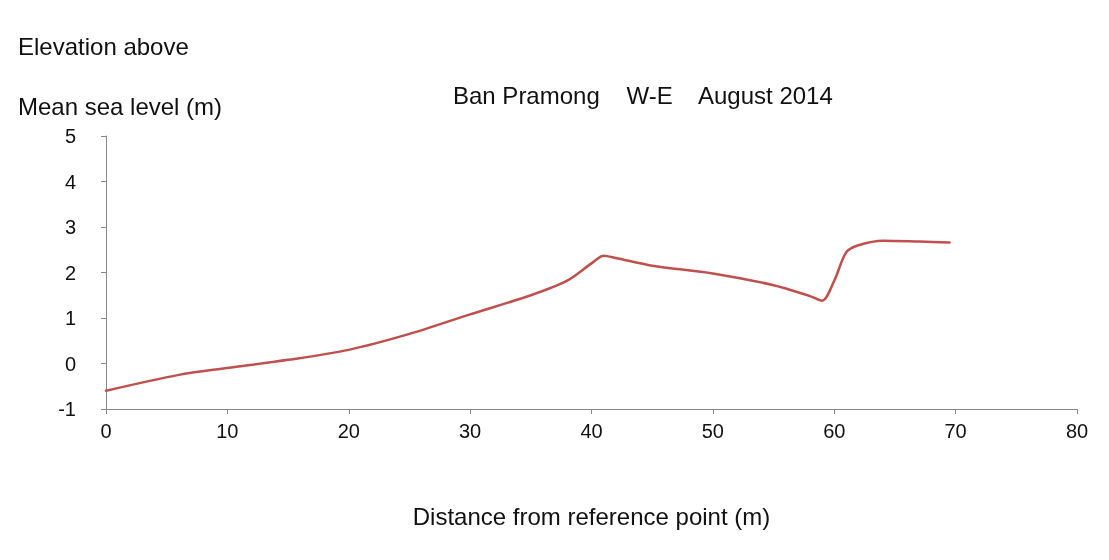 The width and height of the screenshot is (1109, 560). Describe the element at coordinates (834, 431) in the screenshot. I see `x-tick-label: 60` at that location.